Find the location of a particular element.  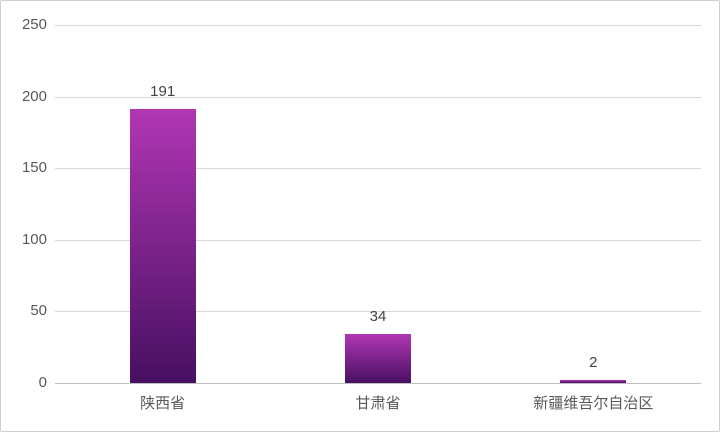

y-tick-label: 200 is located at coordinates (34, 96).